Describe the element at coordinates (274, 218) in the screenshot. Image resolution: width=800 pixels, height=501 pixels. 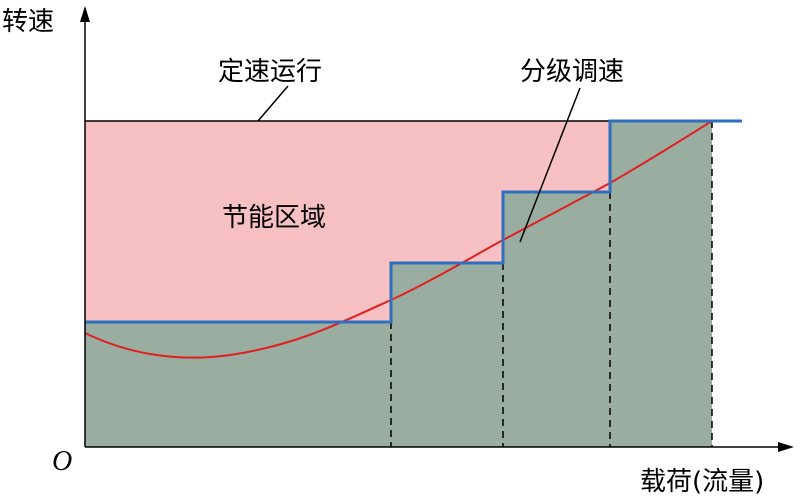
I see `zone-label: 节能区域` at that location.